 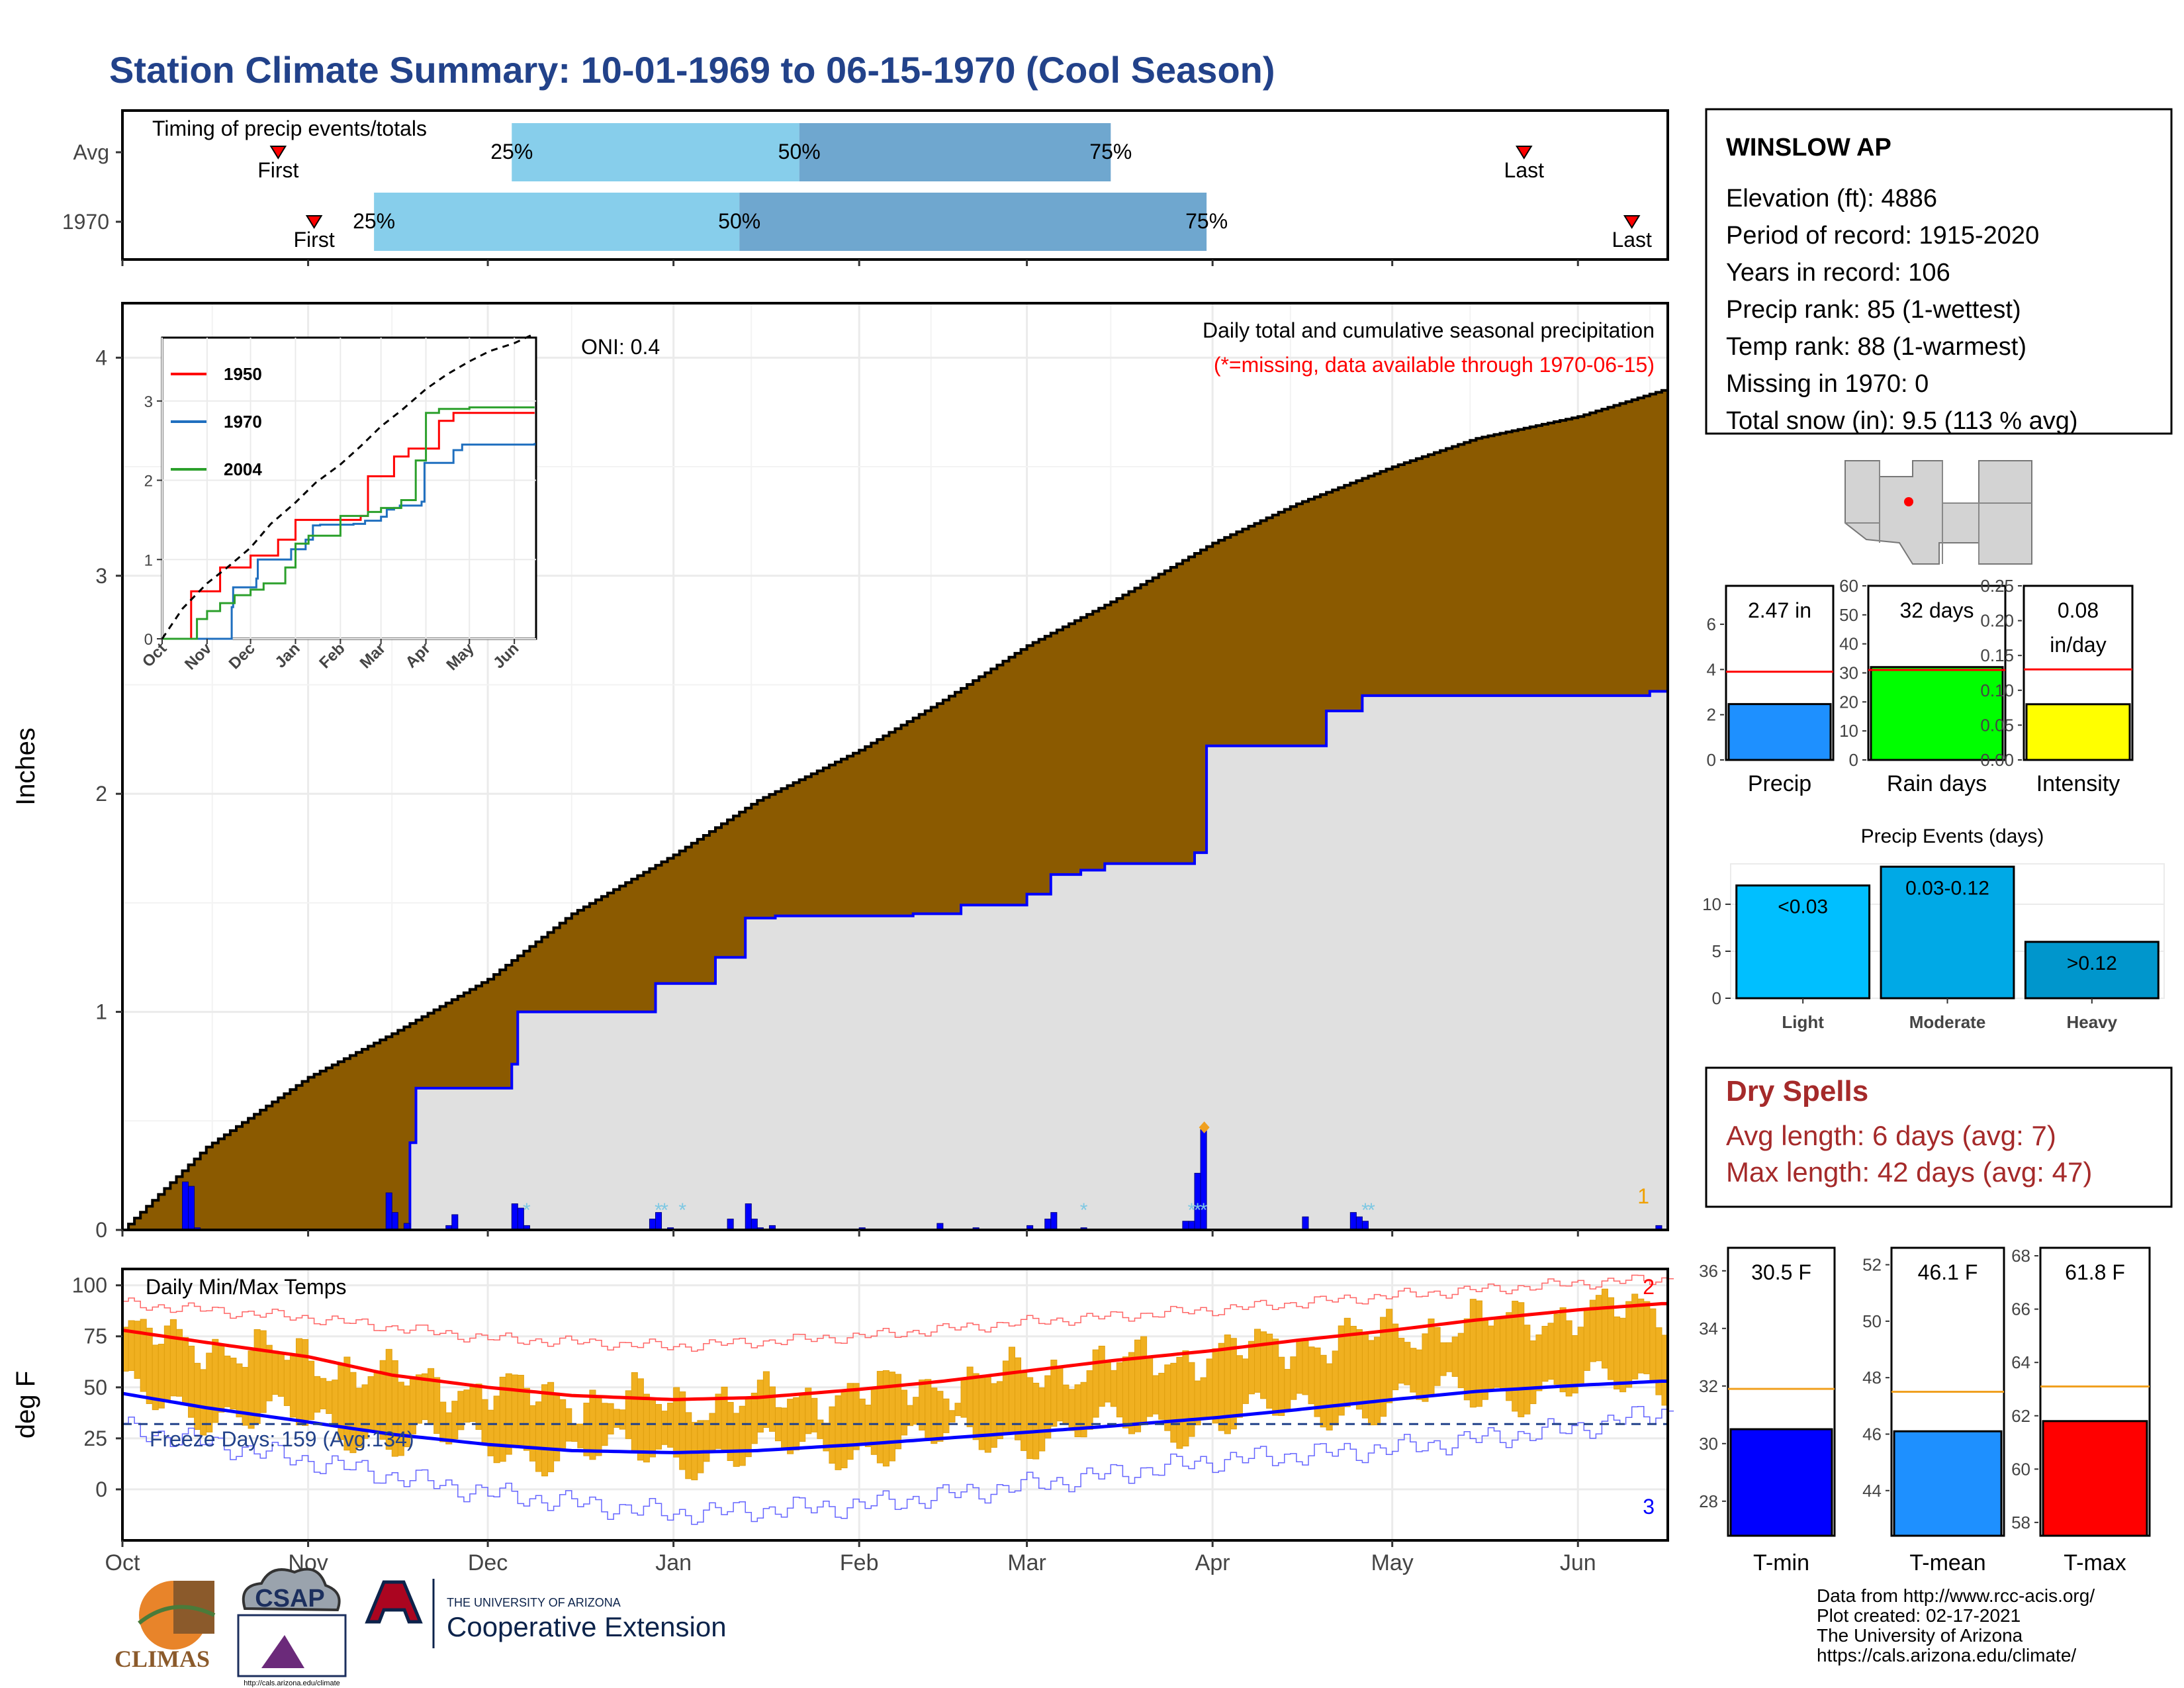 I want to click on avg-max-line, so click(x=895, y=1351).